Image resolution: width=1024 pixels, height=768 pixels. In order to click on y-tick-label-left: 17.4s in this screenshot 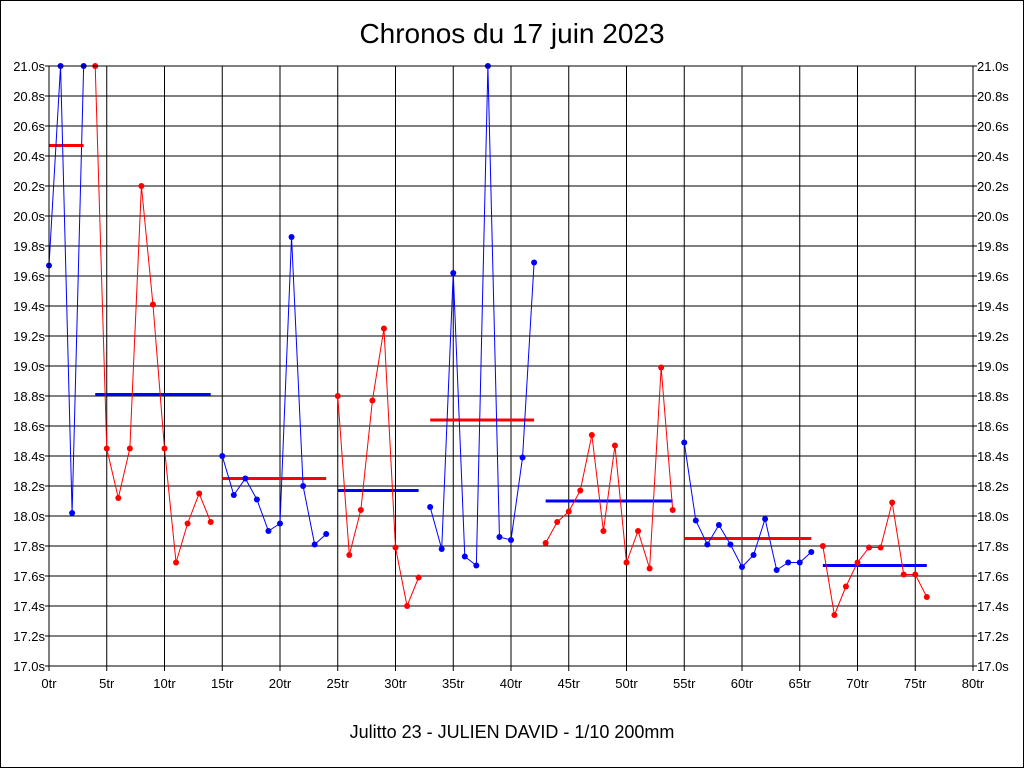, I will do `click(29, 606)`.